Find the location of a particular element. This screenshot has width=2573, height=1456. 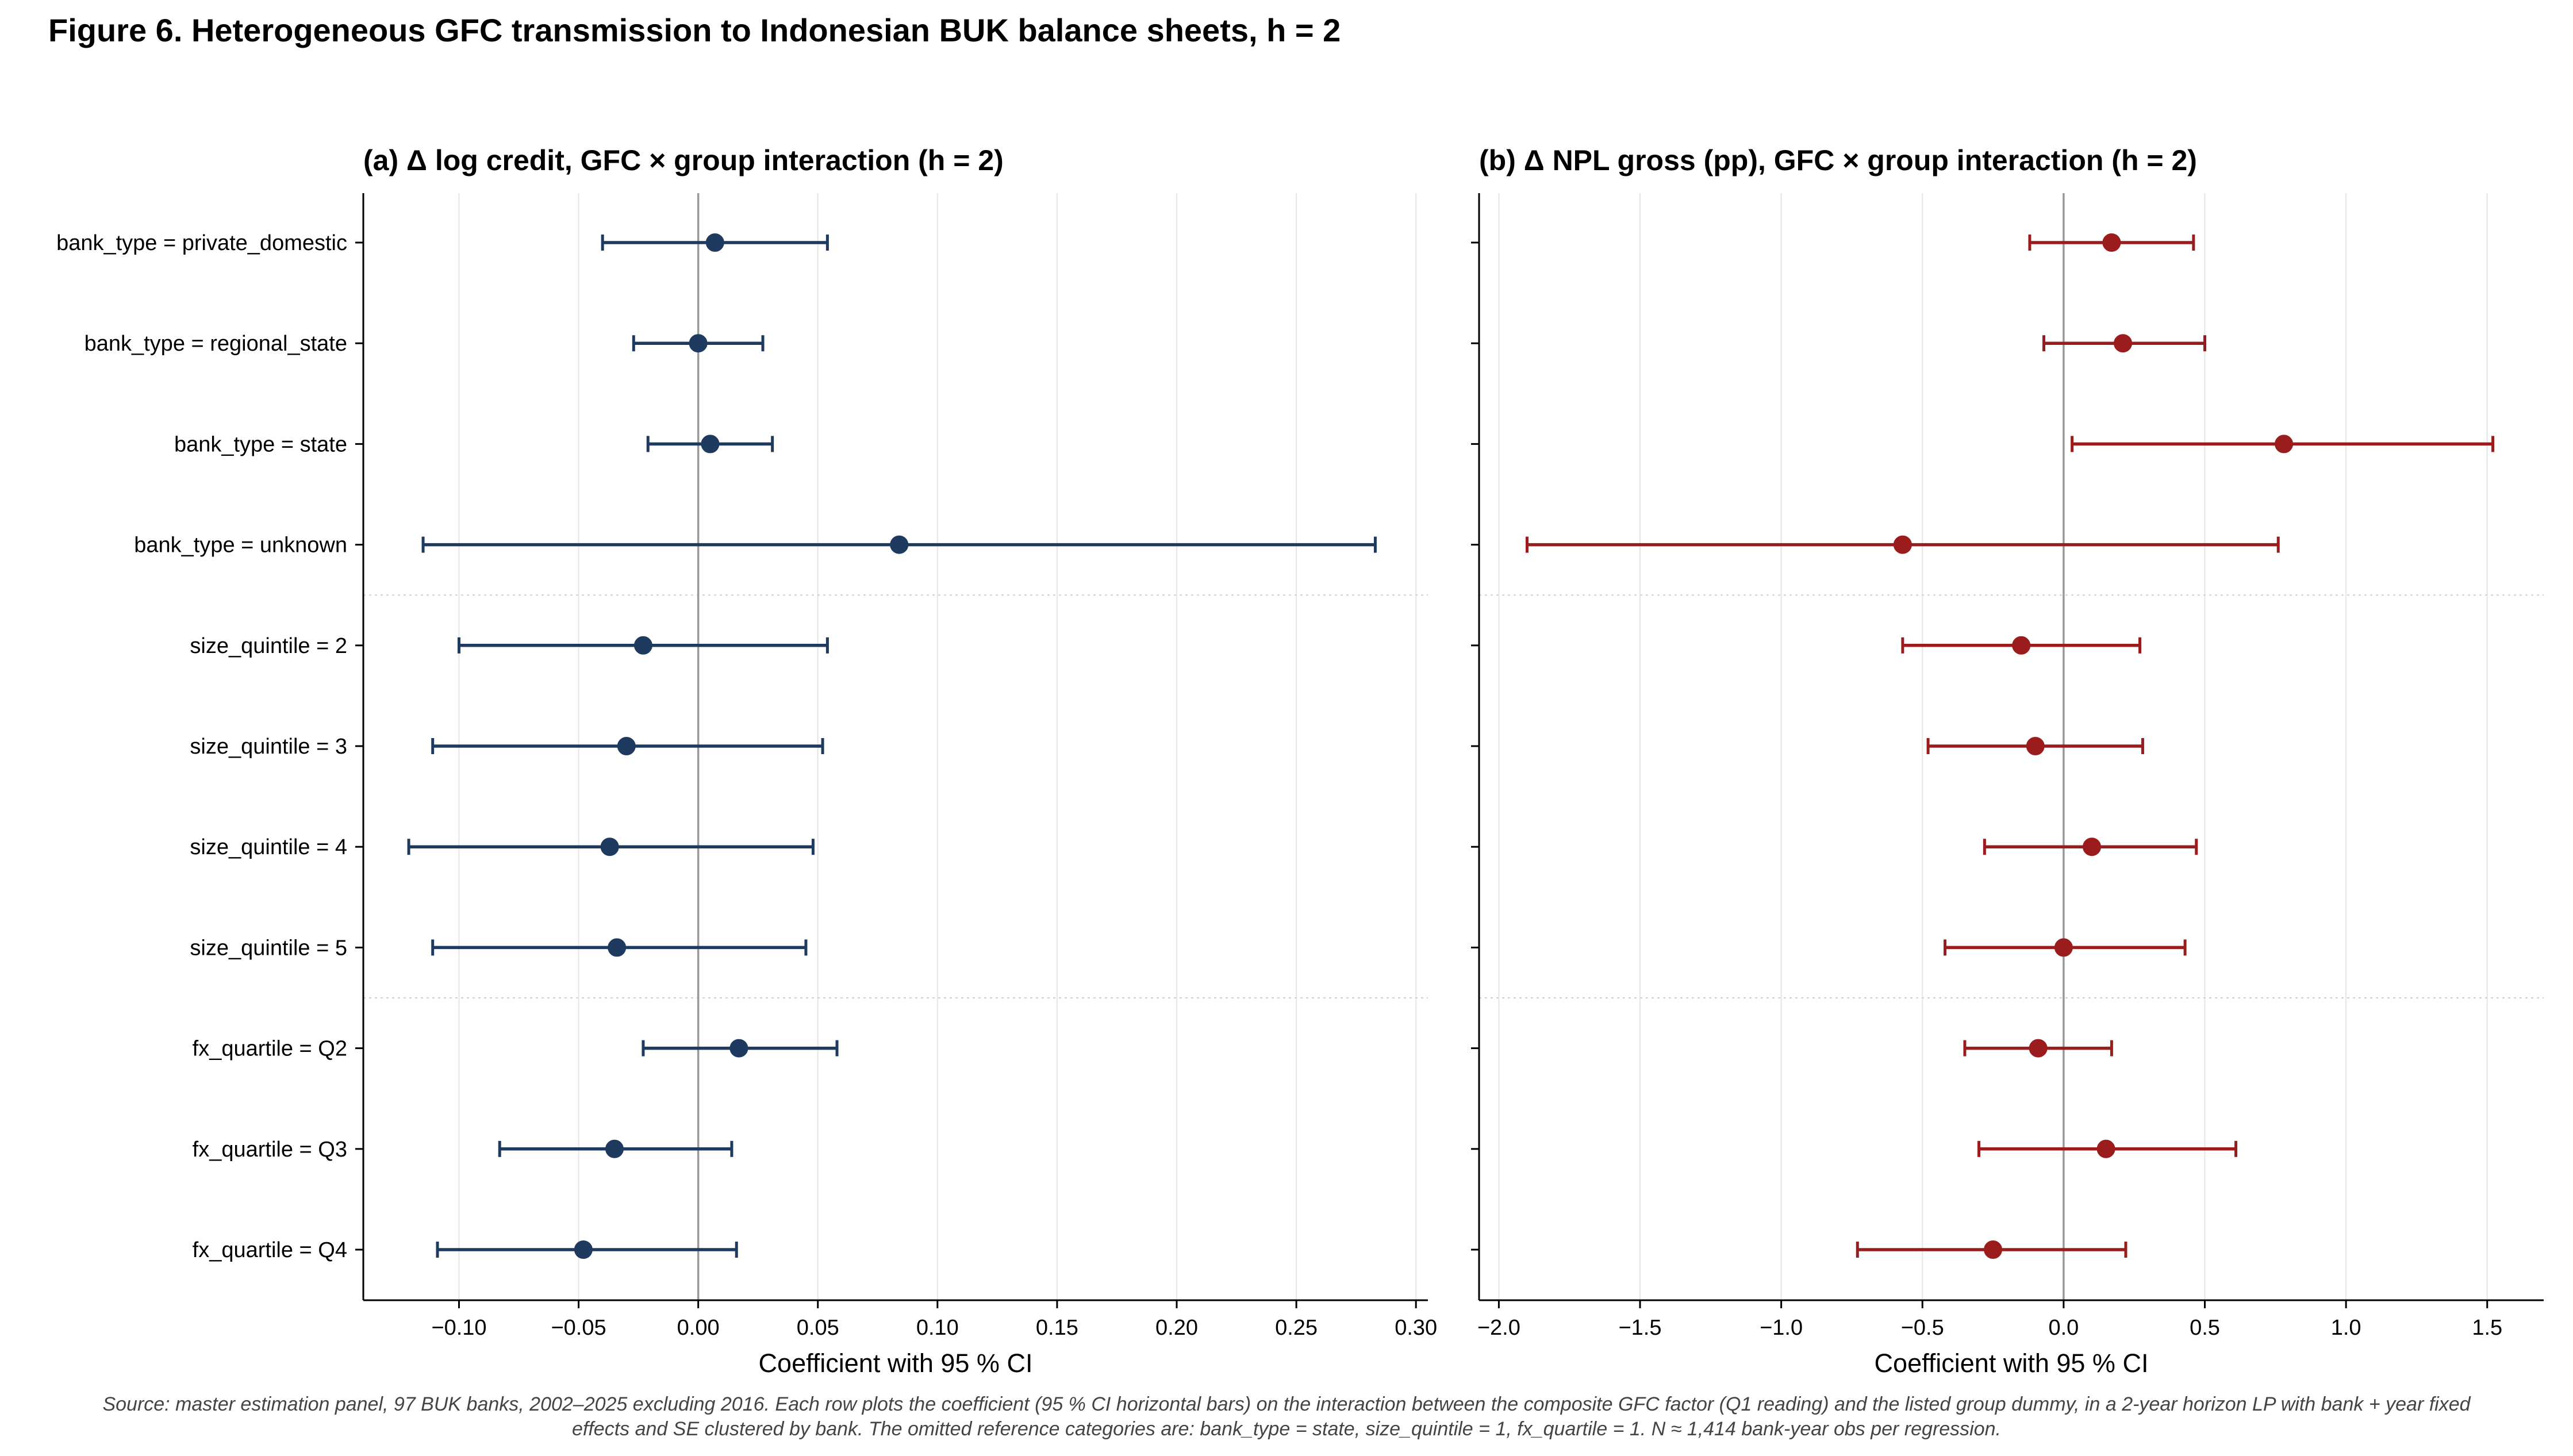

x-tick-label-4: 0.10 is located at coordinates (937, 1328).